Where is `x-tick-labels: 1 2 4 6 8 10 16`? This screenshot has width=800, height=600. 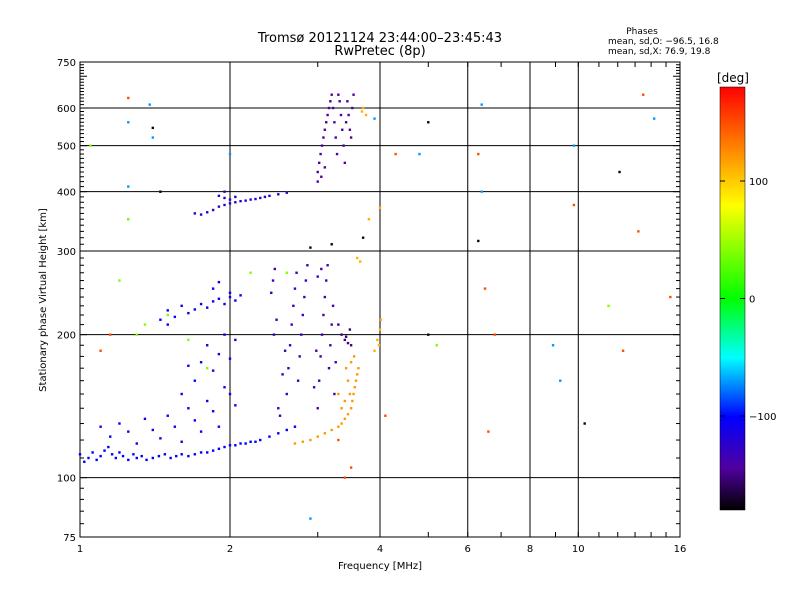
x-tick-labels: 1 2 4 6 8 10 16 is located at coordinates (382, 549).